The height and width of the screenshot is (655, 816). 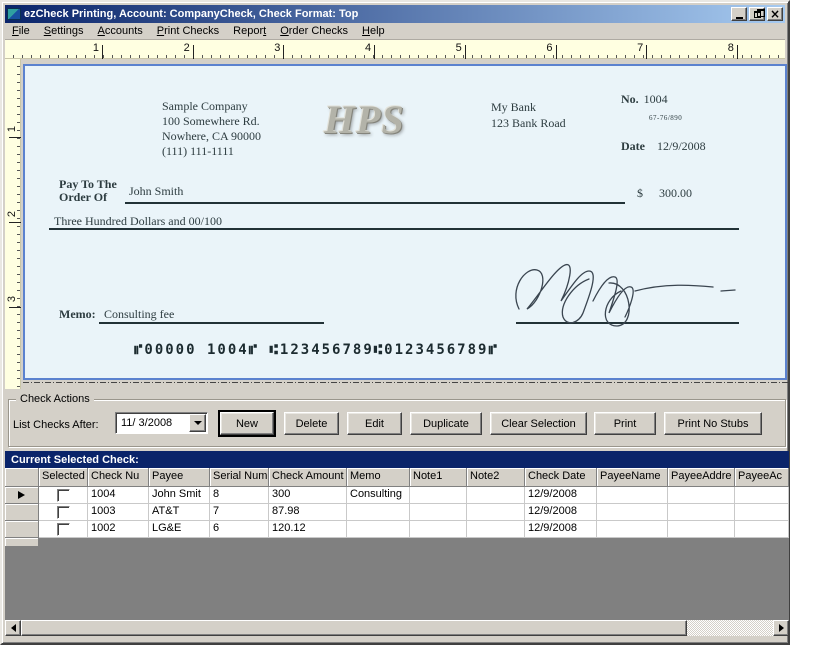 What do you see at coordinates (311, 423) in the screenshot?
I see `delete-button: Delete` at bounding box center [311, 423].